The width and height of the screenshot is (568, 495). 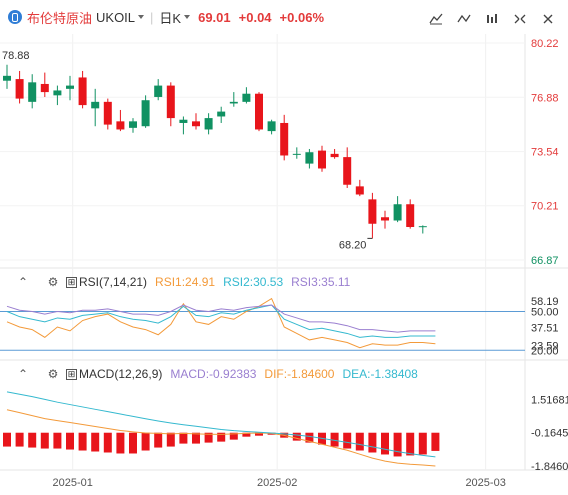 What do you see at coordinates (185, 282) in the screenshot?
I see `rsi1-legend: RSI1:24.91` at bounding box center [185, 282].